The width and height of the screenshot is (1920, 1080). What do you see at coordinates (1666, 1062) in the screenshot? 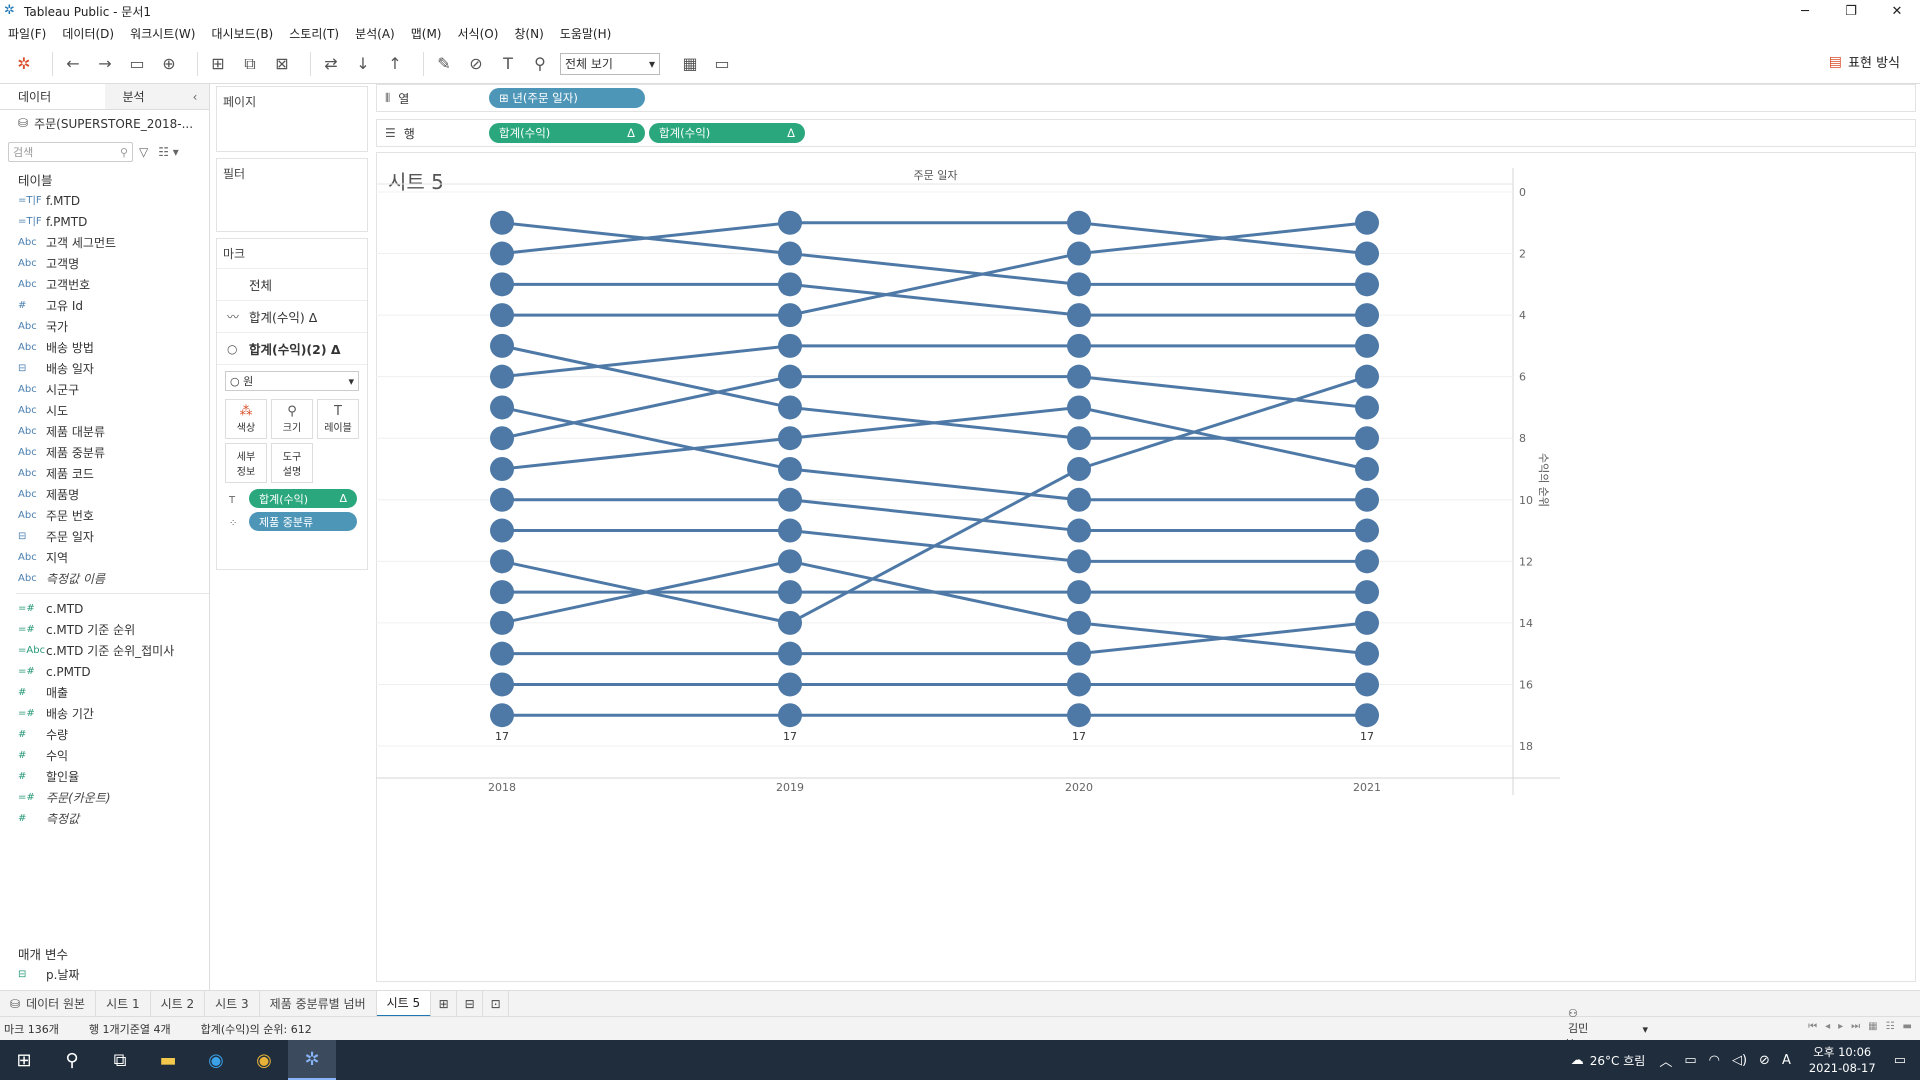
I see `chevron-up-icon: ︿` at bounding box center [1666, 1062].